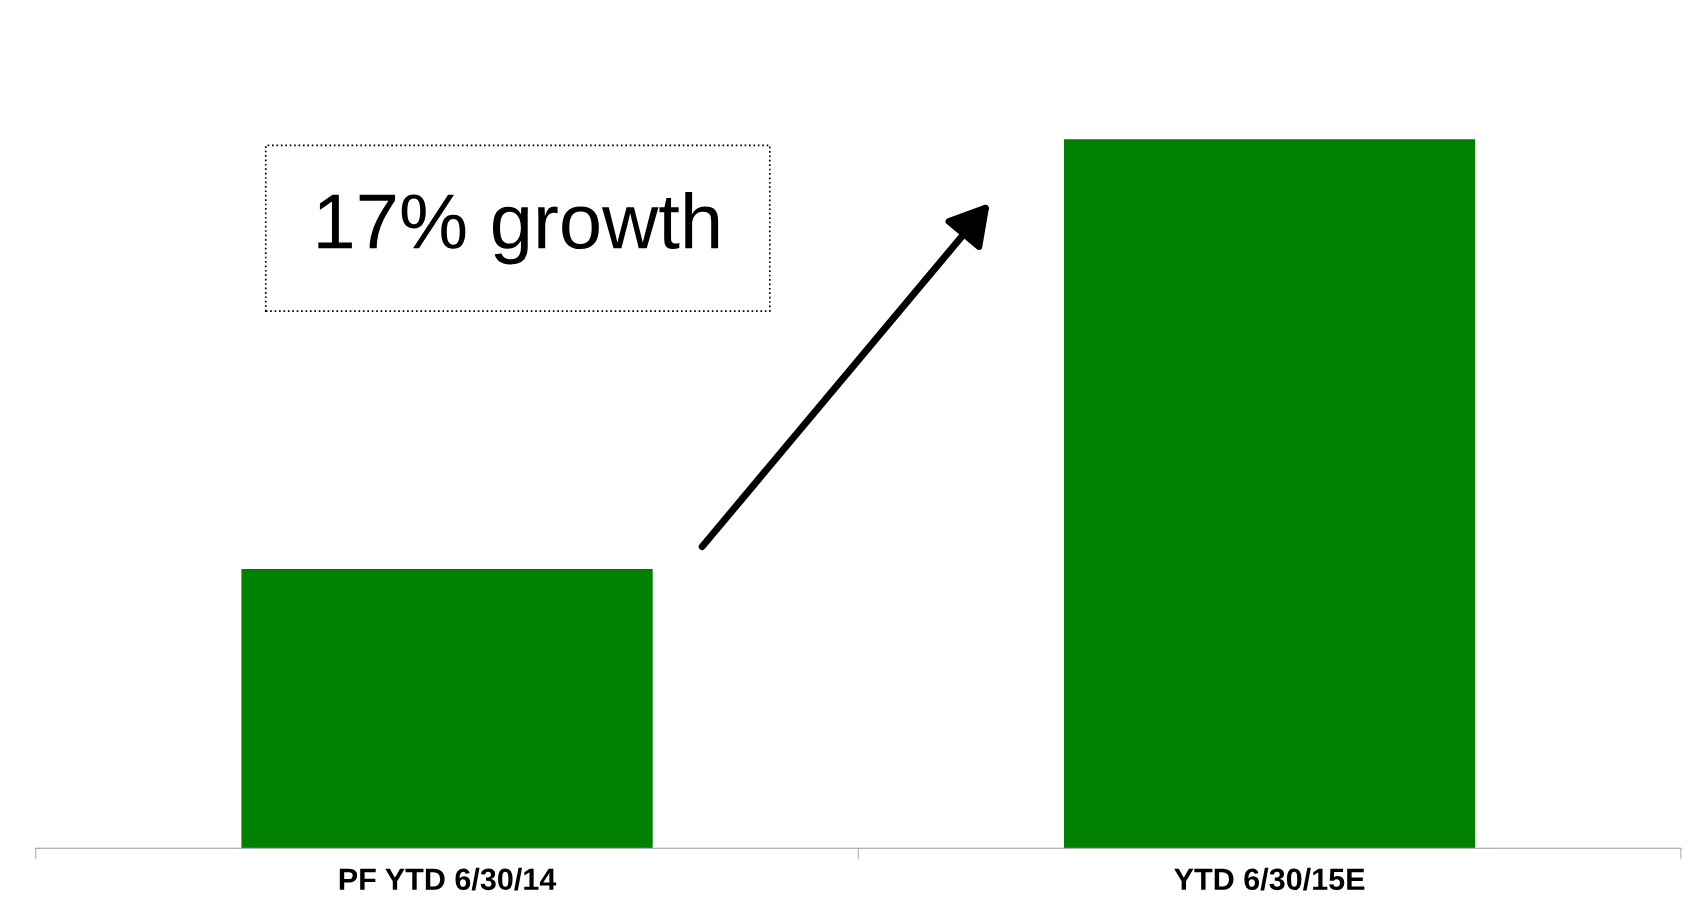 The image size is (1703, 924). Describe the element at coordinates (518, 228) in the screenshot. I see `annotation: 17% growth` at that location.